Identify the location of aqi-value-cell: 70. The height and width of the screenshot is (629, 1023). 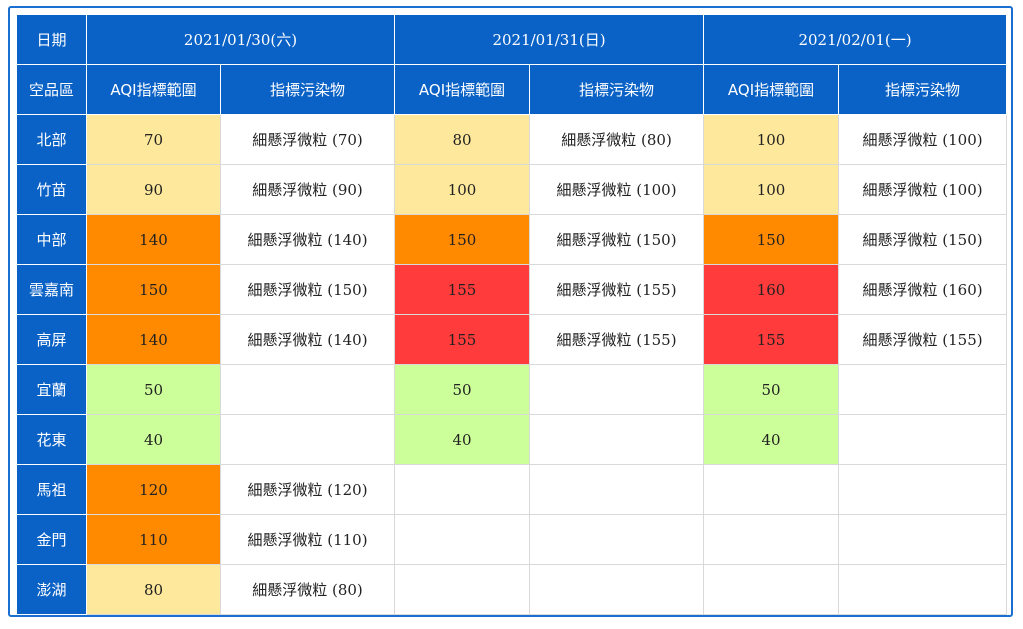
(153, 139).